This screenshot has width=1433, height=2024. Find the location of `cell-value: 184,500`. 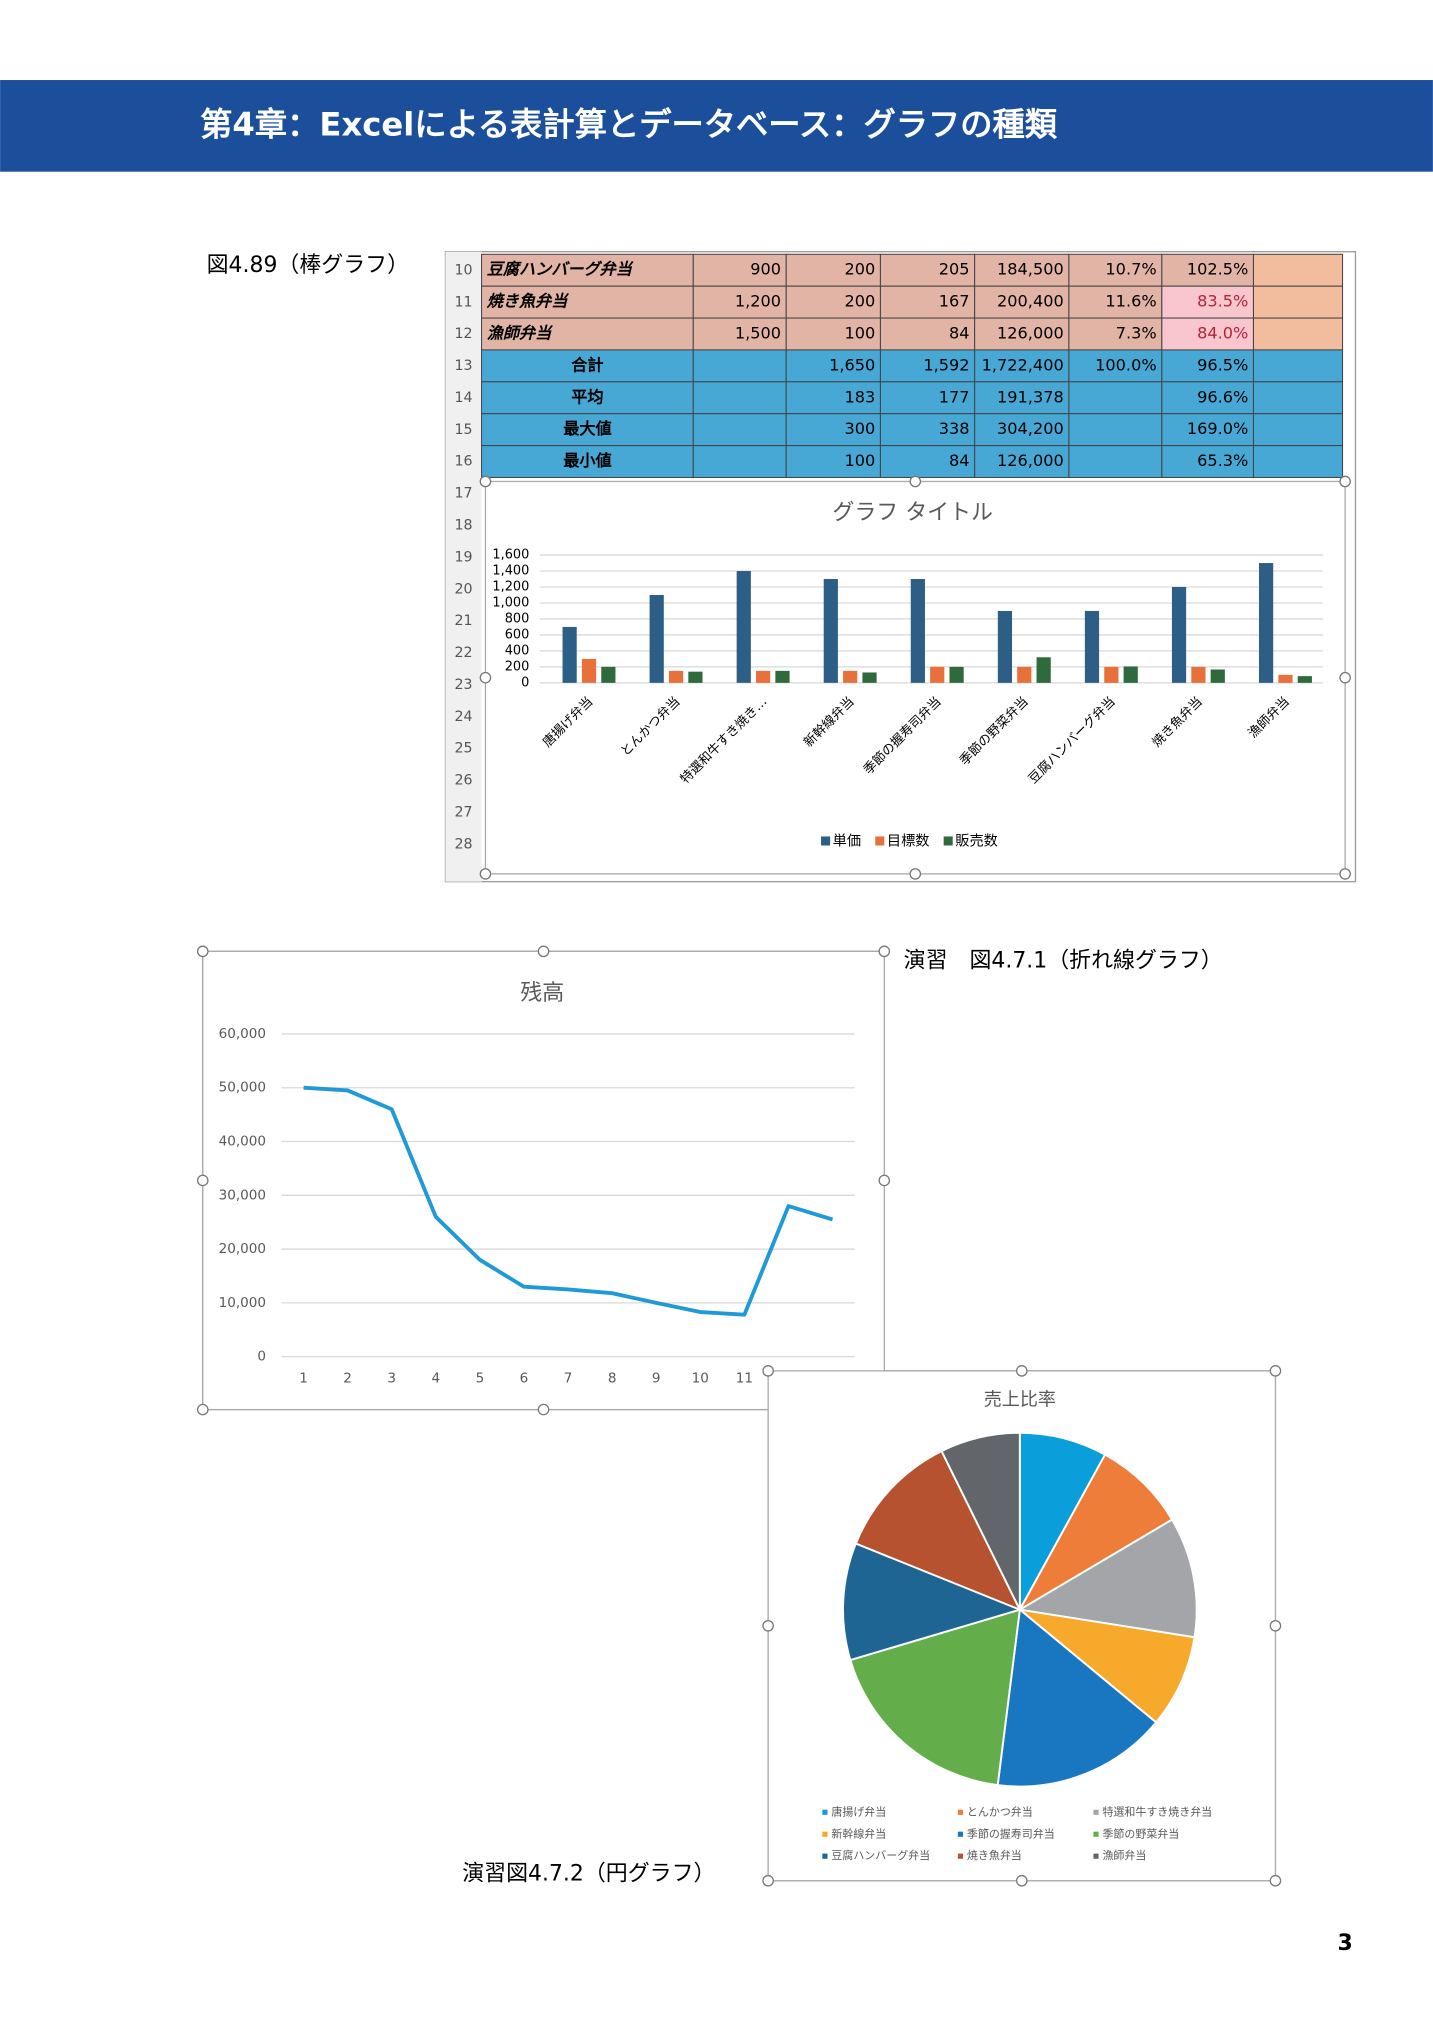

cell-value: 184,500 is located at coordinates (1030, 269).